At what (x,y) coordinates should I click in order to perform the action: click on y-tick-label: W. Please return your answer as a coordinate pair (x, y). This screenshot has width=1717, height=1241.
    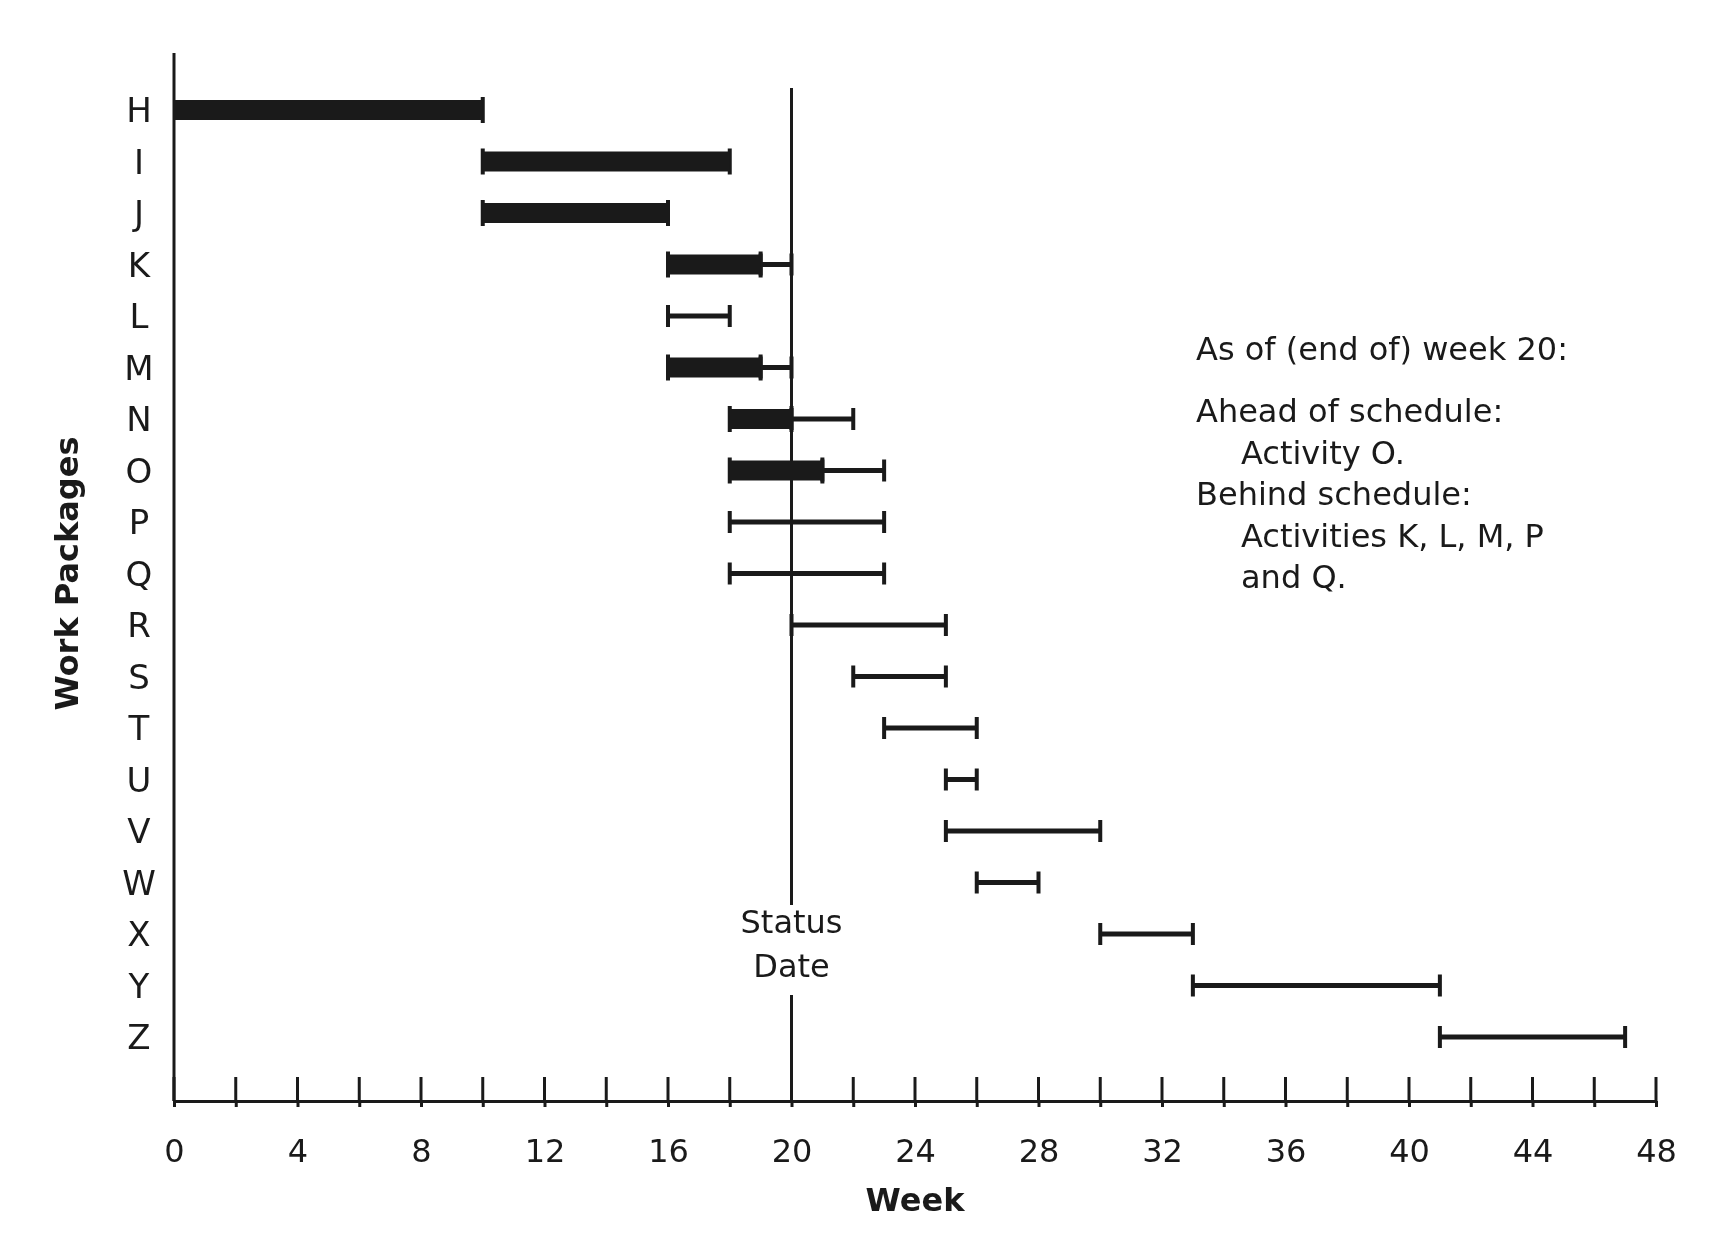
    Looking at the image, I should click on (139, 882).